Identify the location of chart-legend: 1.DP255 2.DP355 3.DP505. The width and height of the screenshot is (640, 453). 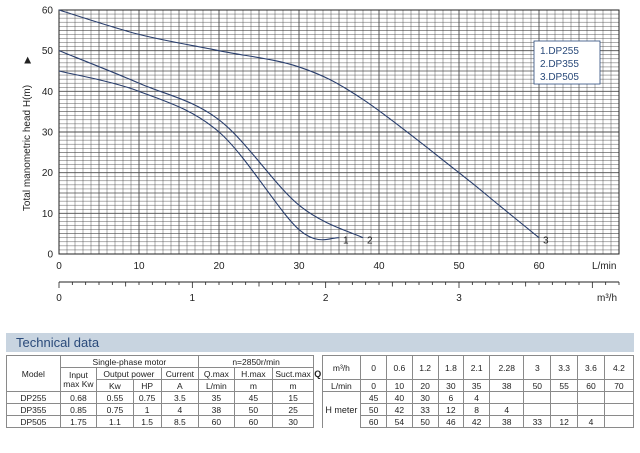
(567, 62).